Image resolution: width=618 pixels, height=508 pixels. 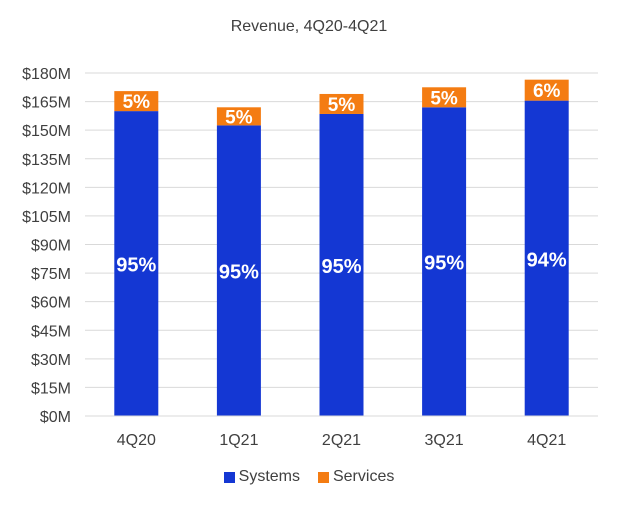 I want to click on bar-systems-1q21, so click(x=238, y=271).